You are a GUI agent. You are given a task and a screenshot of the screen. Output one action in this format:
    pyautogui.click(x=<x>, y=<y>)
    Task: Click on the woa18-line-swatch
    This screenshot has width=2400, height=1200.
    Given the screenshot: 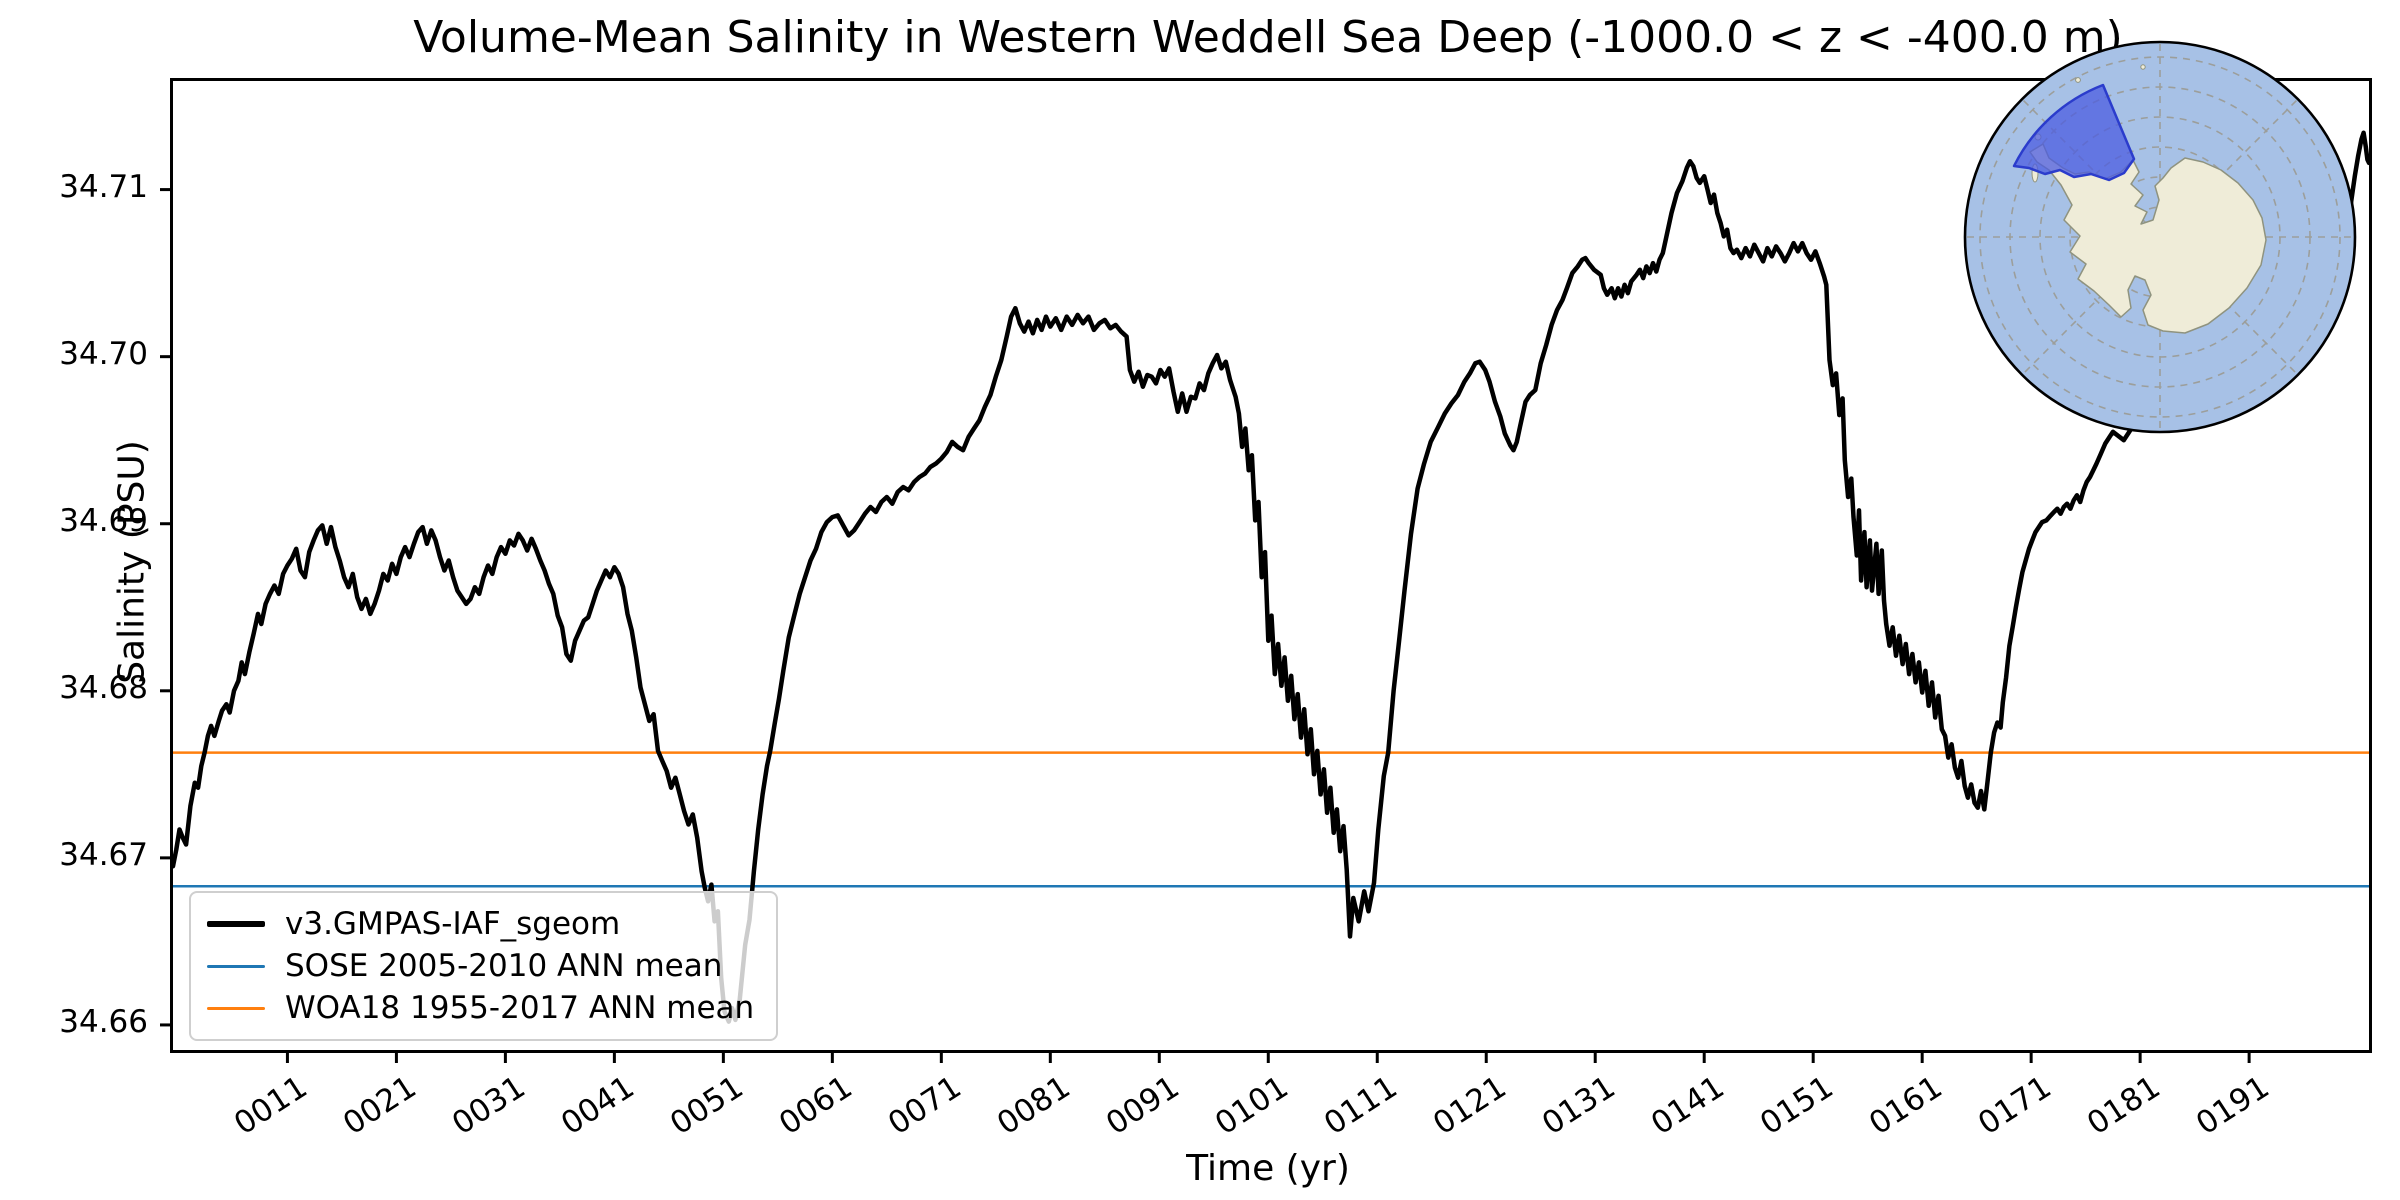 What is the action you would take?
    pyautogui.click(x=236, y=1008)
    